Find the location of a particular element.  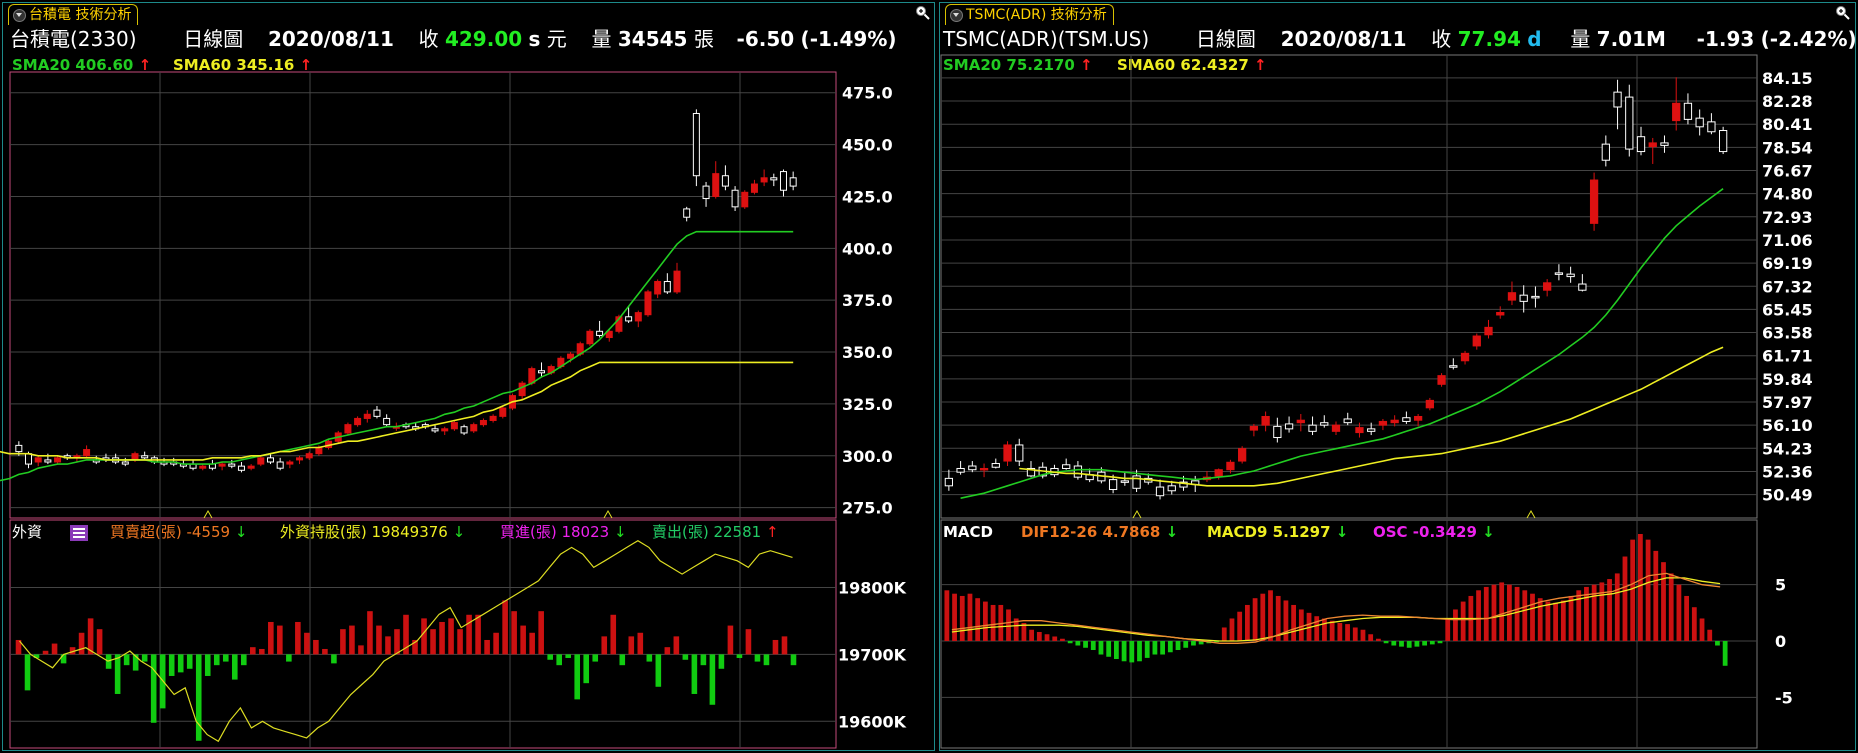

price-axis-tick: 56.10 is located at coordinates (1787, 425).